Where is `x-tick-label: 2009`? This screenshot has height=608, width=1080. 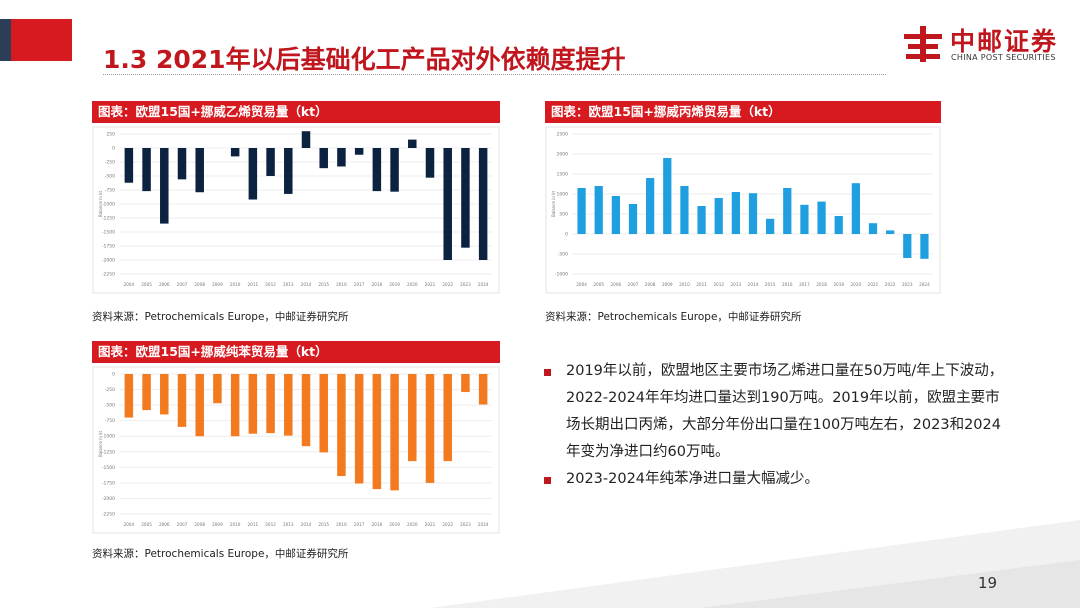 x-tick-label: 2009 is located at coordinates (217, 284).